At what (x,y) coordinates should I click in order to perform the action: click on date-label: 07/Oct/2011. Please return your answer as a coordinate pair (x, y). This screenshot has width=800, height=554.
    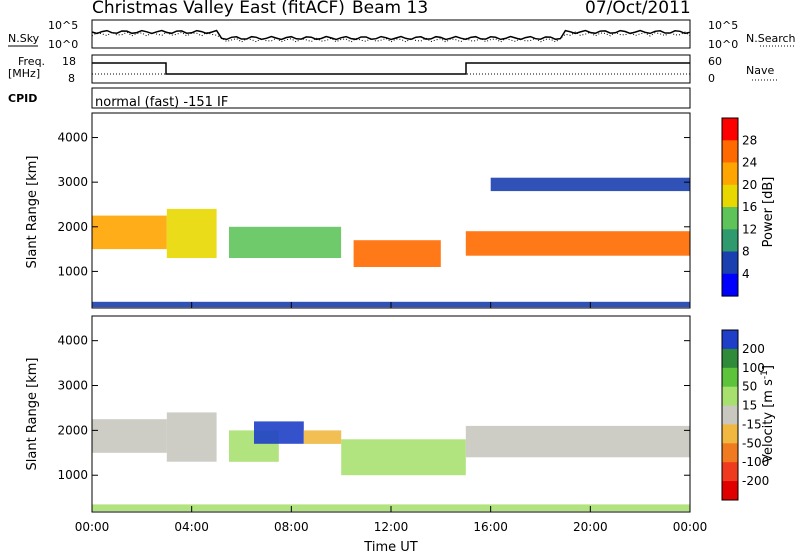
    Looking at the image, I should click on (638, 9).